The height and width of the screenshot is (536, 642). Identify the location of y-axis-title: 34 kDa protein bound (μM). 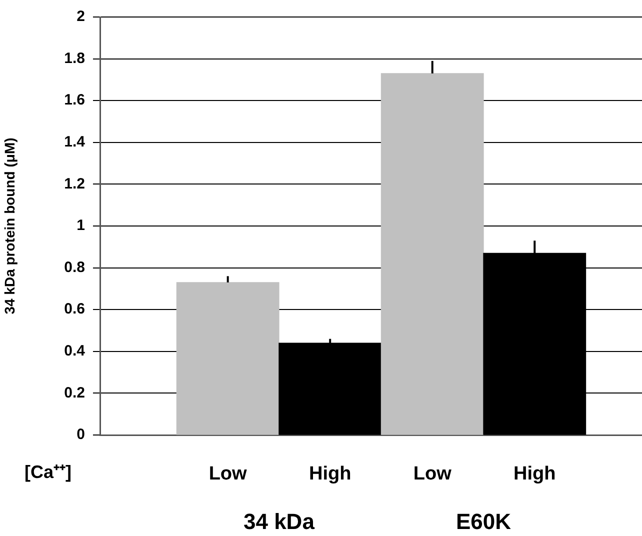
(9, 226).